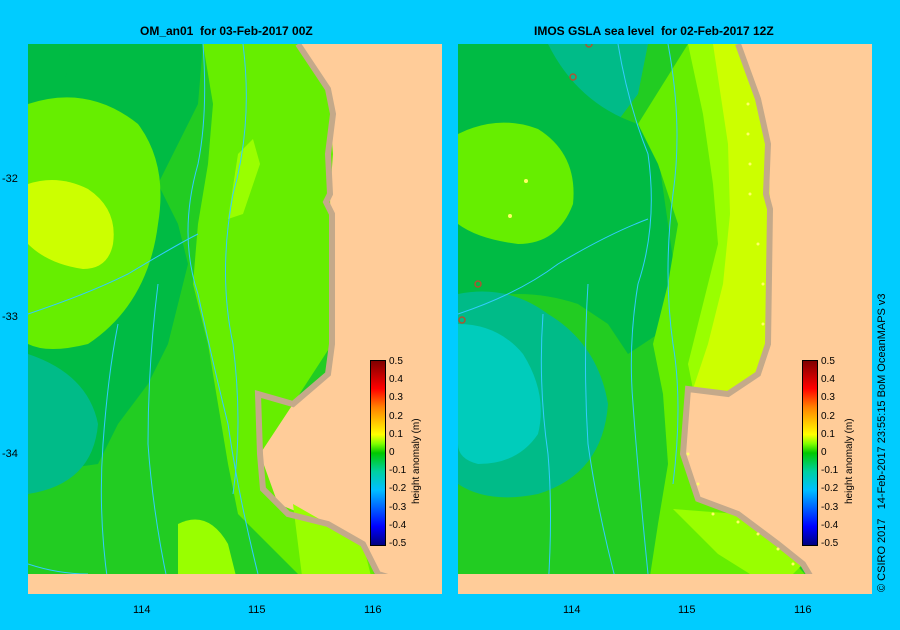 The height and width of the screenshot is (630, 900). I want to click on coastline, so click(750, 317).